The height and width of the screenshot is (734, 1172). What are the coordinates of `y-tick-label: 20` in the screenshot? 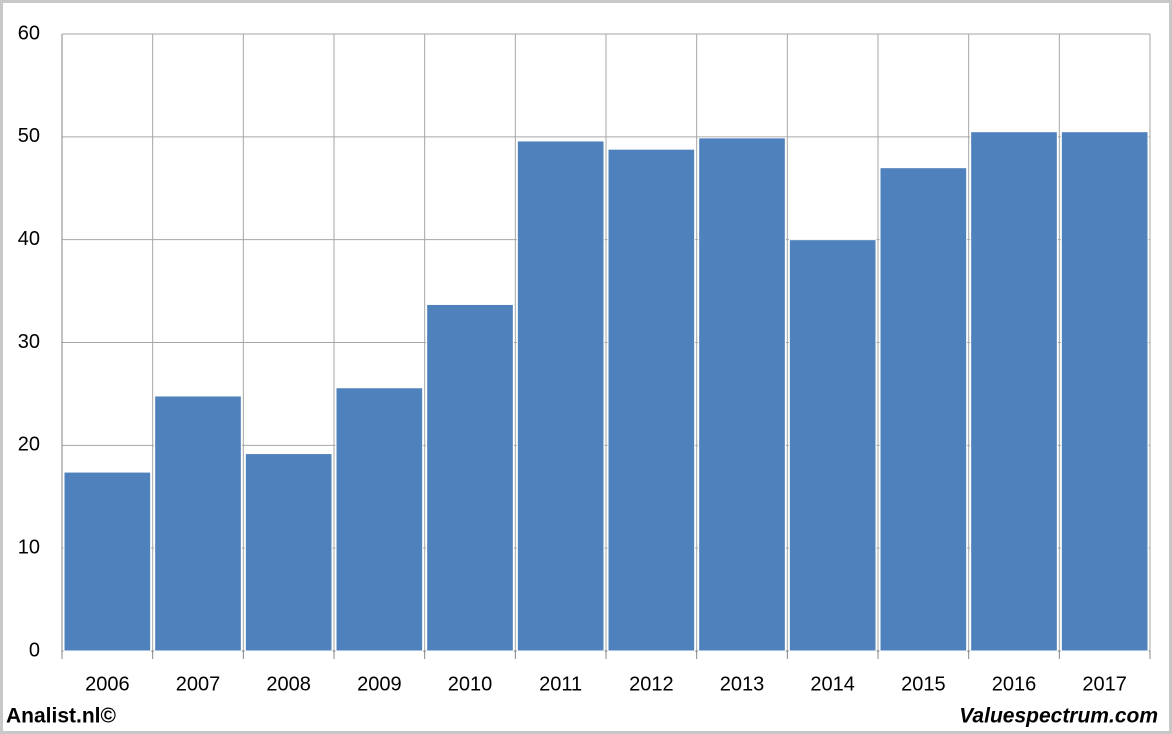 It's located at (29, 445).